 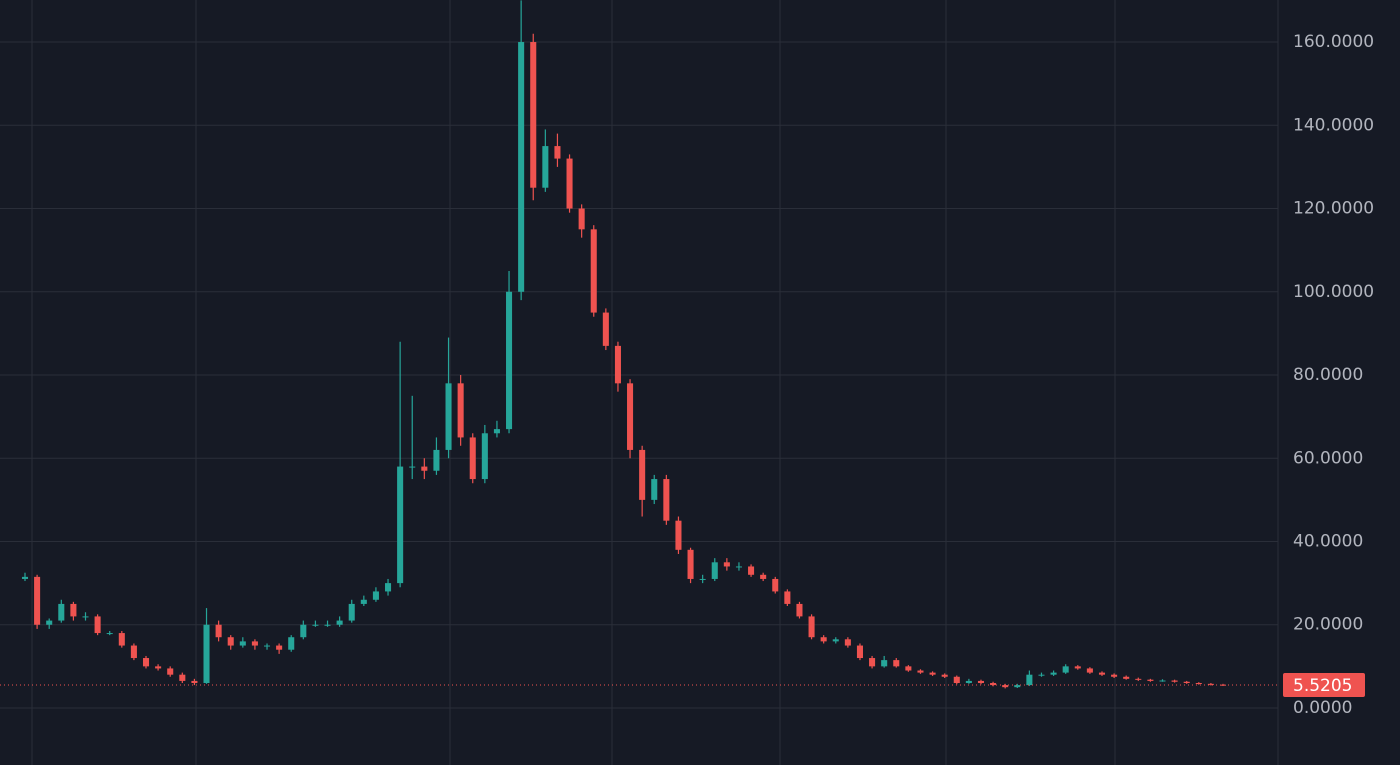 I want to click on last-price-box, so click(x=1324, y=685).